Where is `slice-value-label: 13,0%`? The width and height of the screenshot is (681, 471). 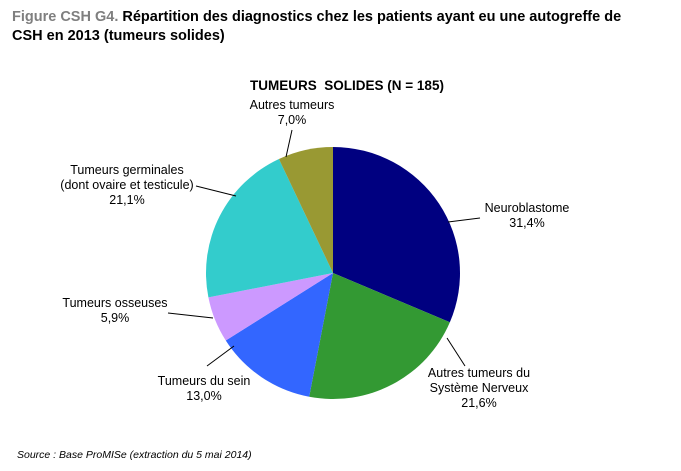
slice-value-label: 13,0% is located at coordinates (203, 396).